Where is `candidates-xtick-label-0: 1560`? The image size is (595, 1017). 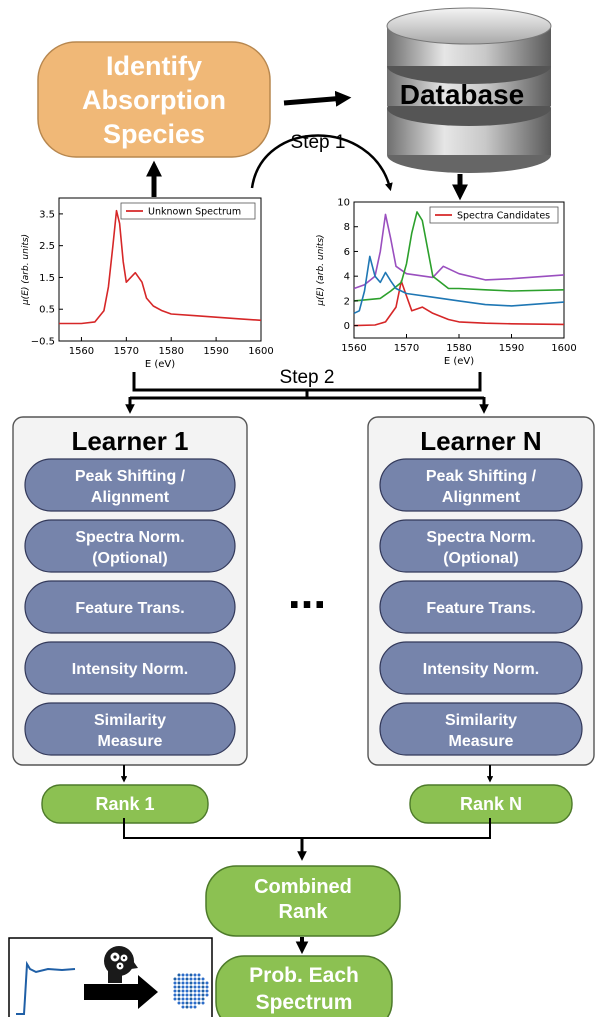 candidates-xtick-label-0: 1560 is located at coordinates (353, 348).